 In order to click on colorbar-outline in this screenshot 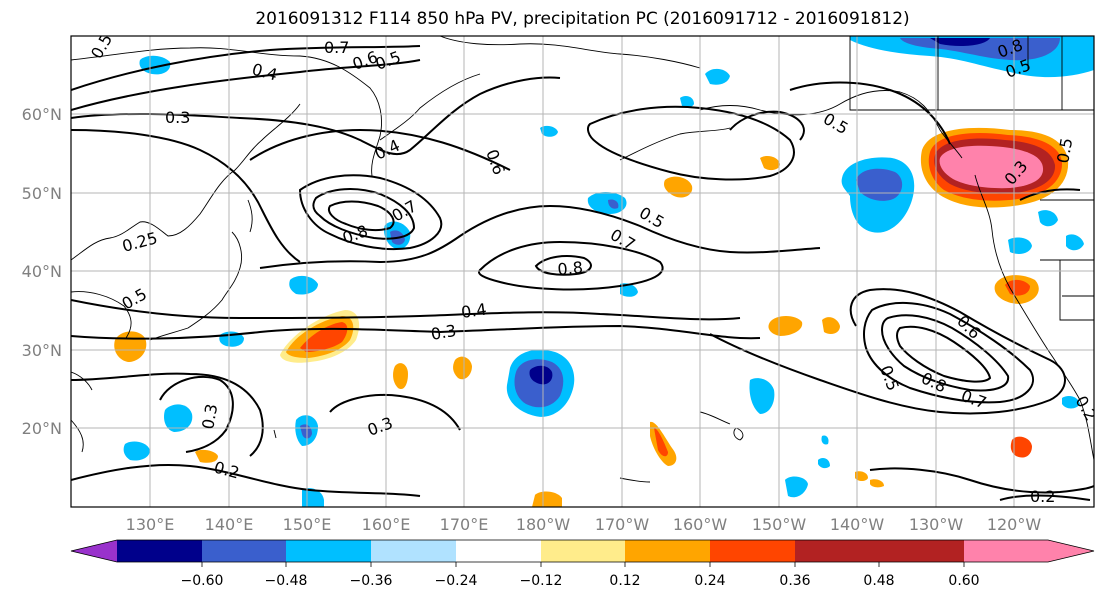, I will do `click(582, 551)`.